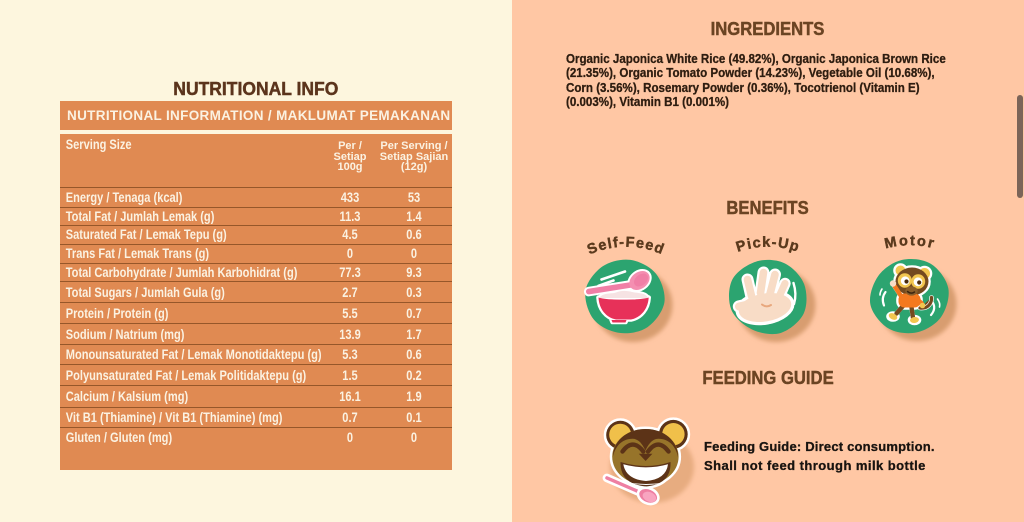 This screenshot has height=522, width=1024. What do you see at coordinates (910, 242) in the screenshot?
I see `svg-text: Motor` at bounding box center [910, 242].